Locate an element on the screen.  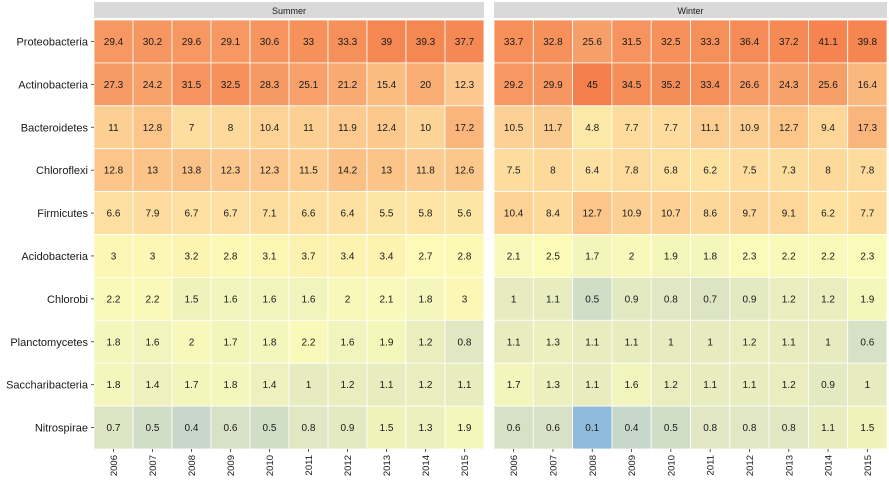
cell-value-label: 35.2 is located at coordinates (671, 85).